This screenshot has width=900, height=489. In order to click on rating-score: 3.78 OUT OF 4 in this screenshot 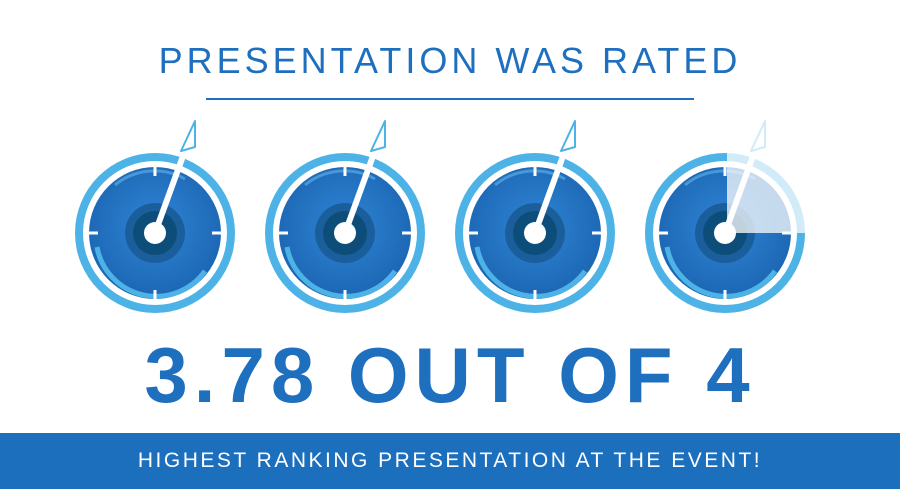, I will do `click(450, 375)`.